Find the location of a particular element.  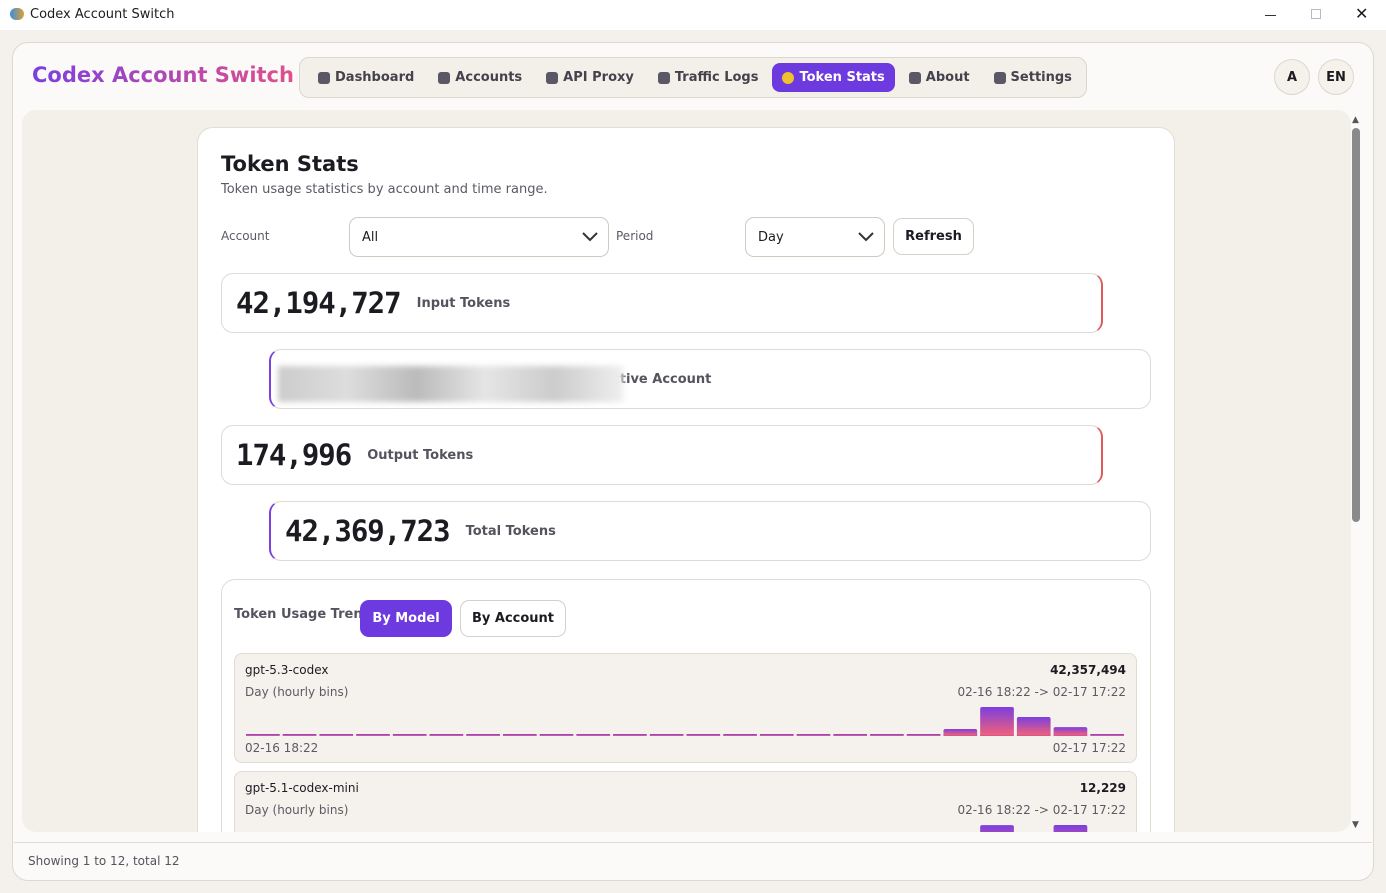

nav-item: Settings is located at coordinates (1033, 77).